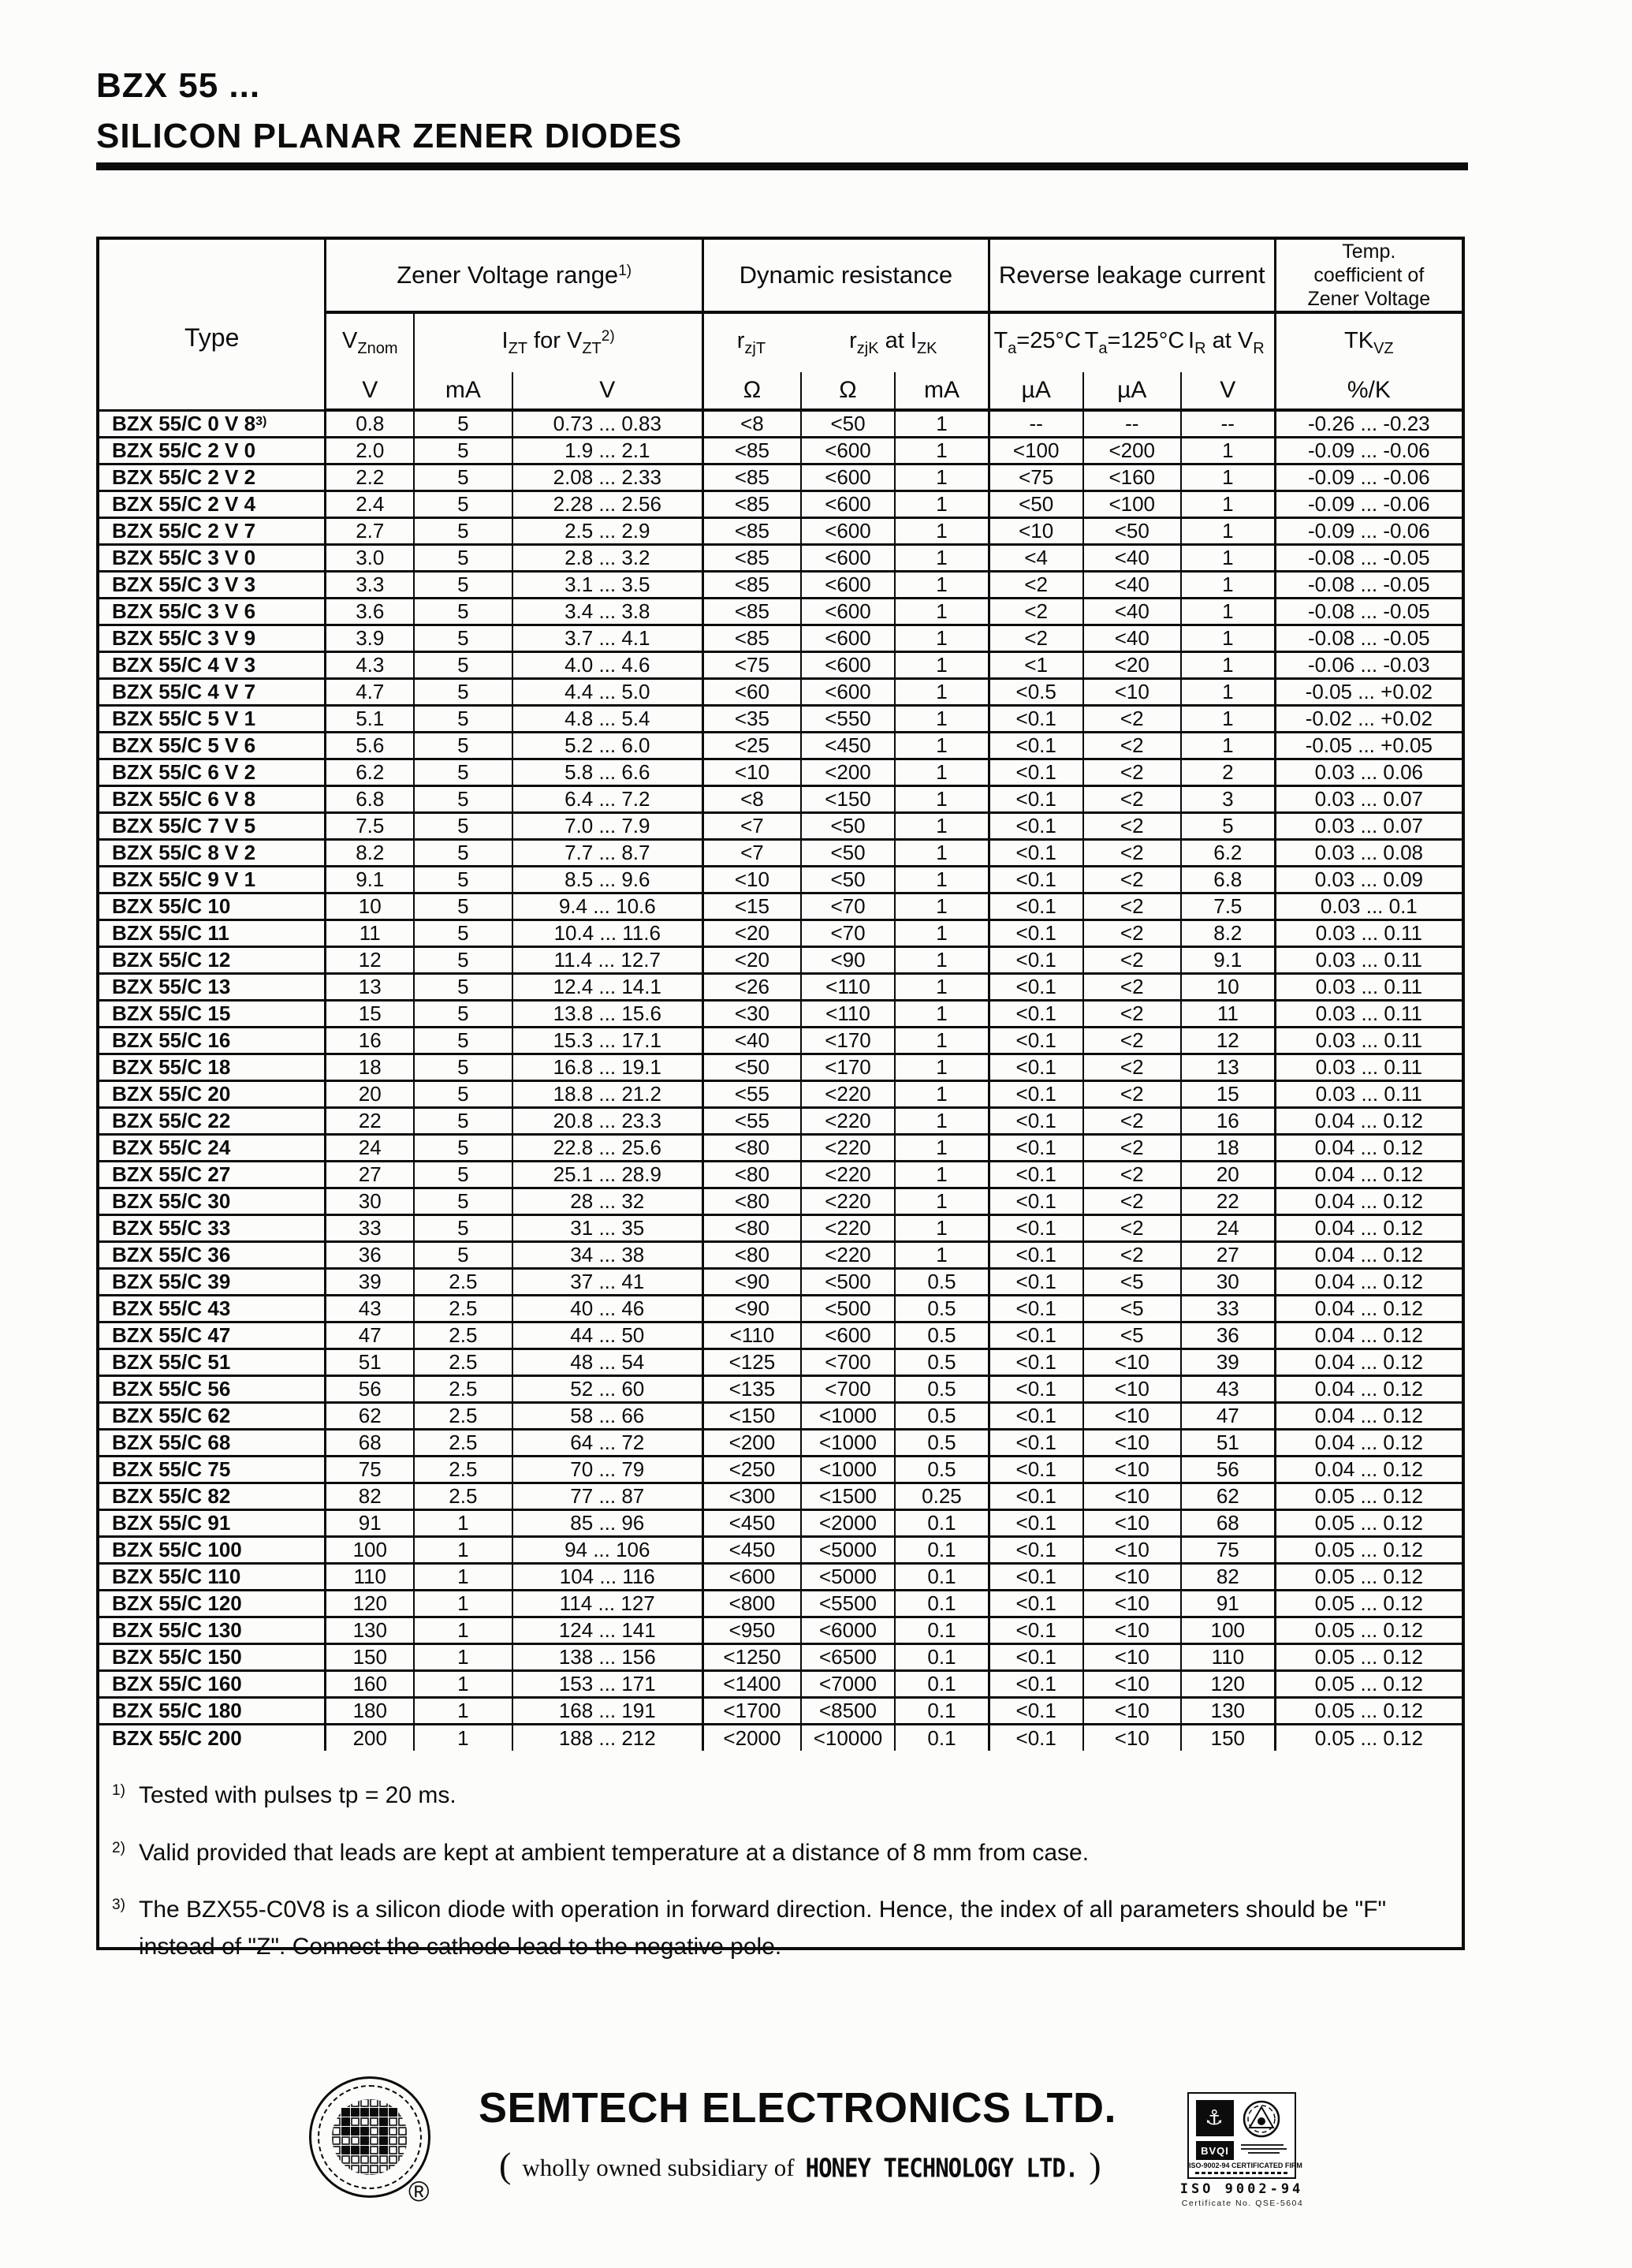 This screenshot has width=1632, height=2268. I want to click on type-cell: BZX 55/C 56, so click(213, 1388).